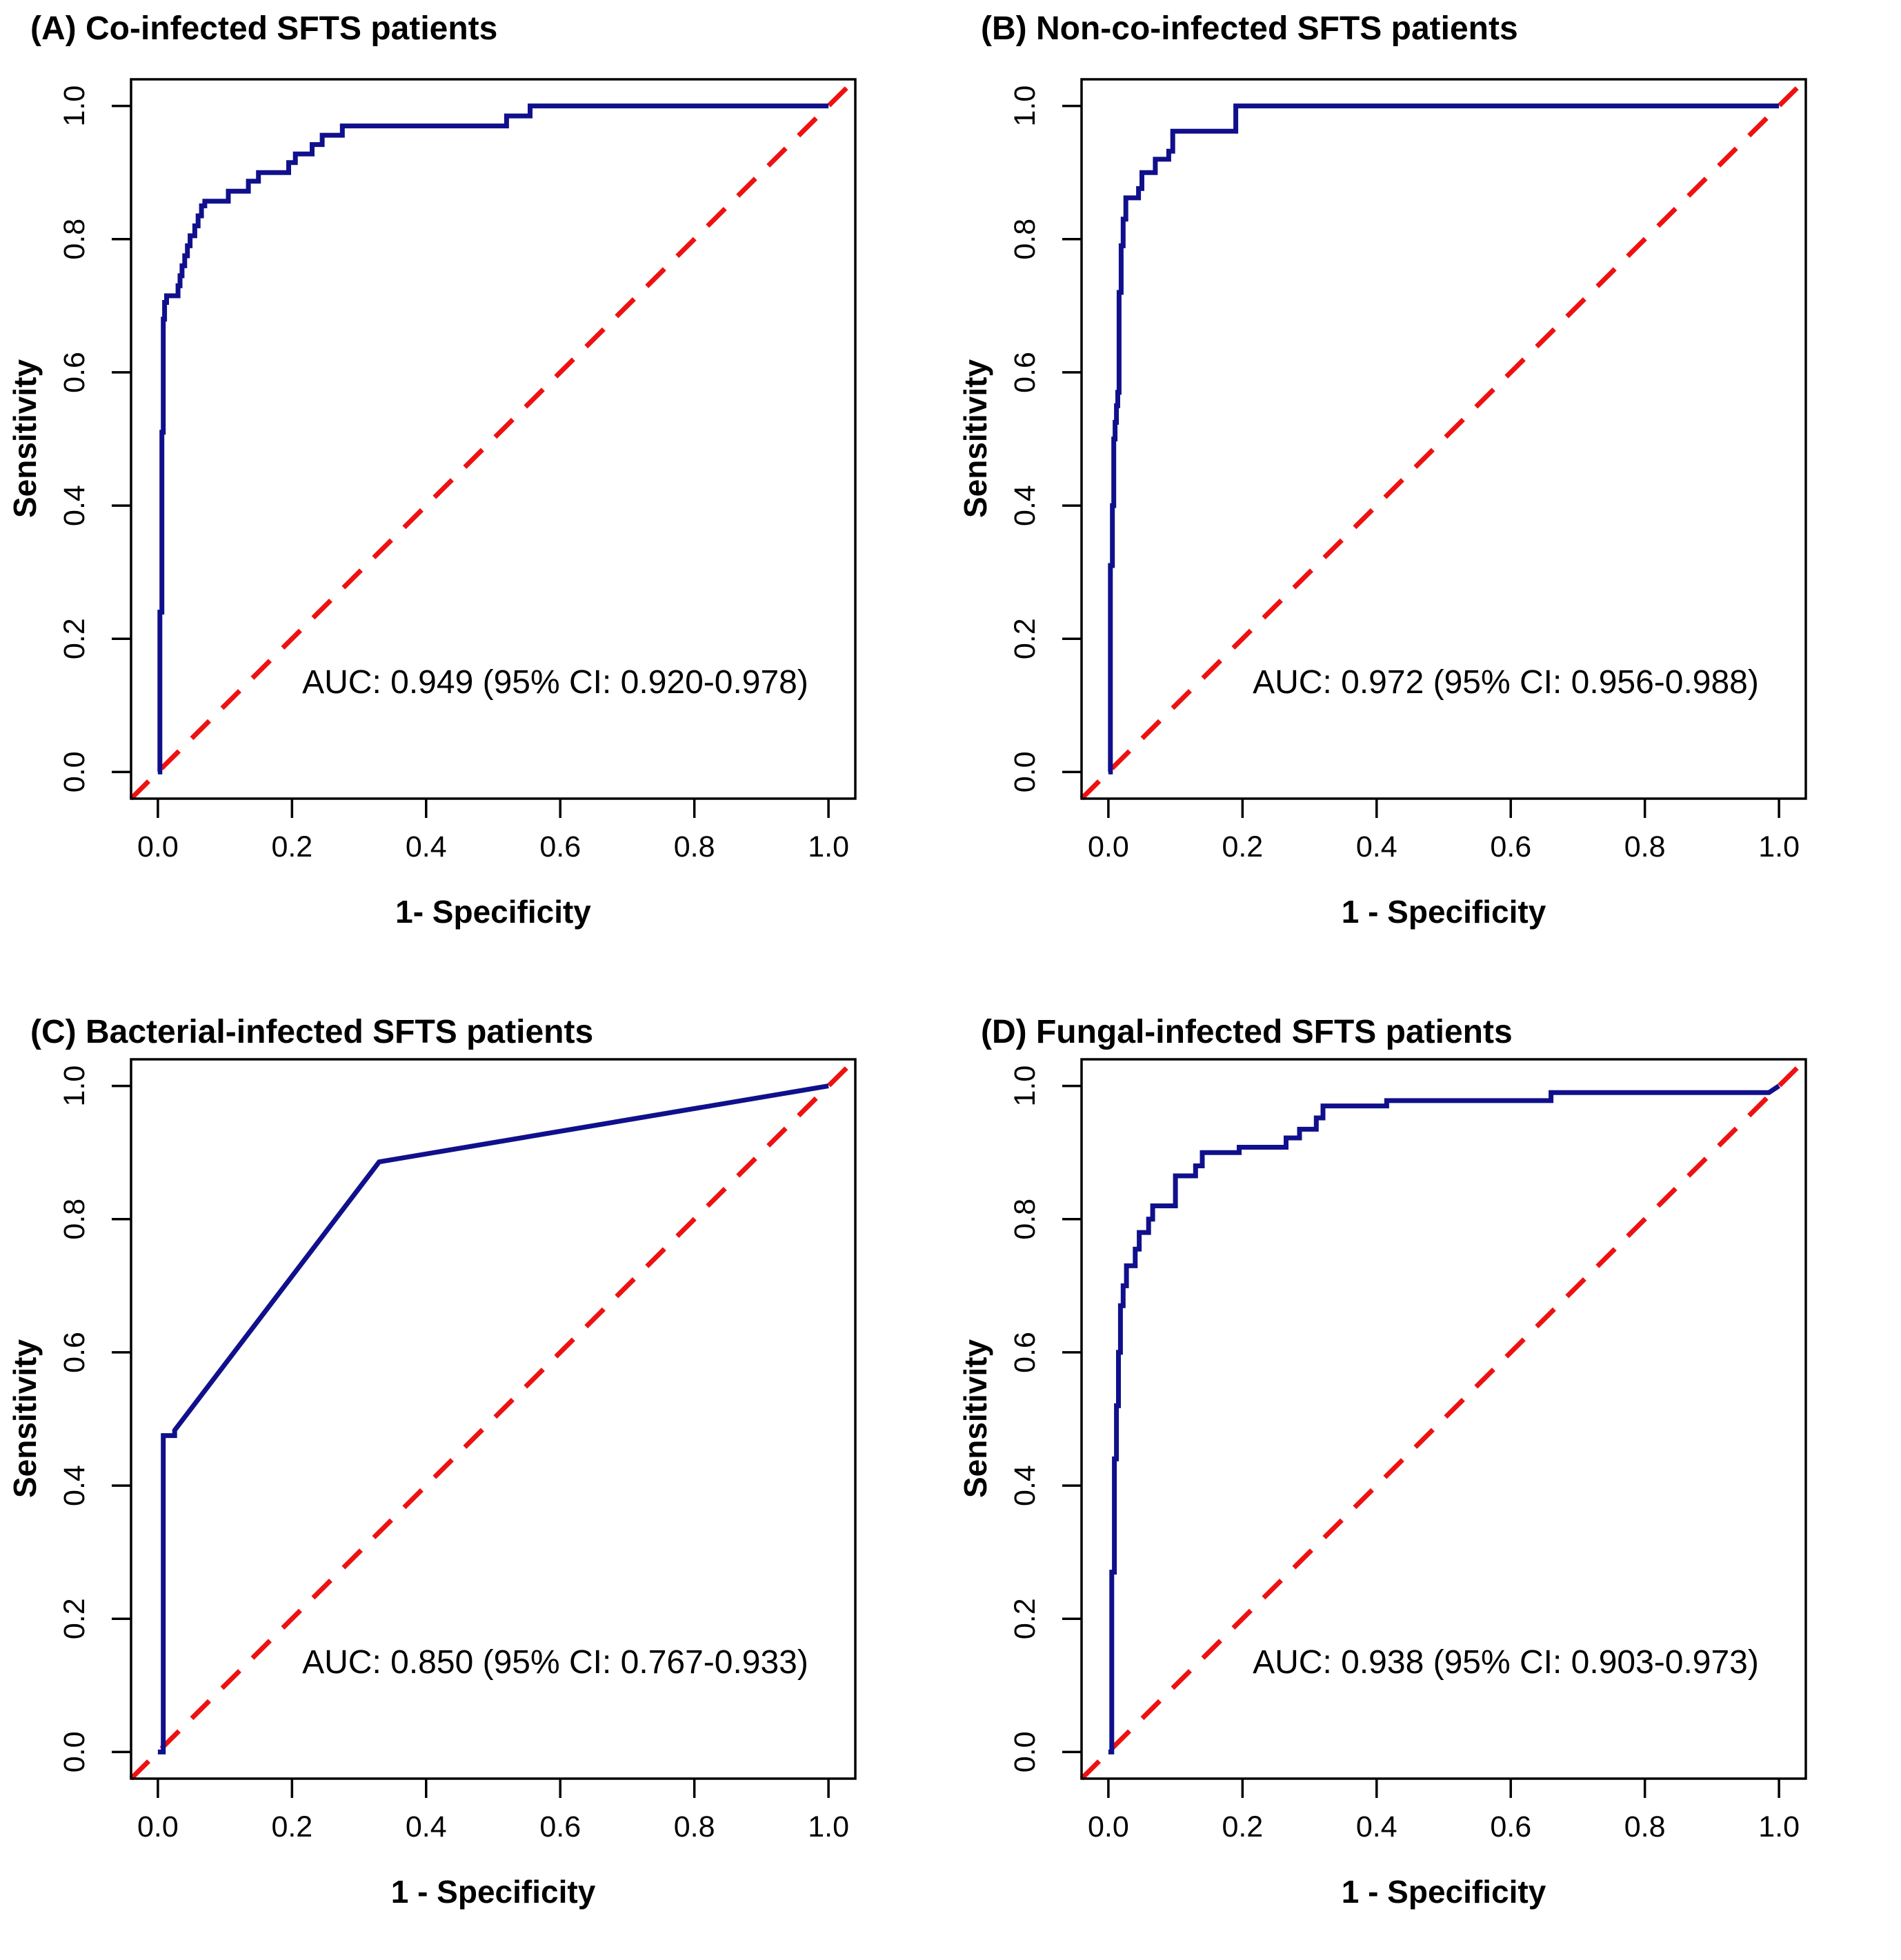 The width and height of the screenshot is (1901, 1960). I want to click on panel-title-b: (B) Non-co-infected SFTS patients, so click(1249, 28).